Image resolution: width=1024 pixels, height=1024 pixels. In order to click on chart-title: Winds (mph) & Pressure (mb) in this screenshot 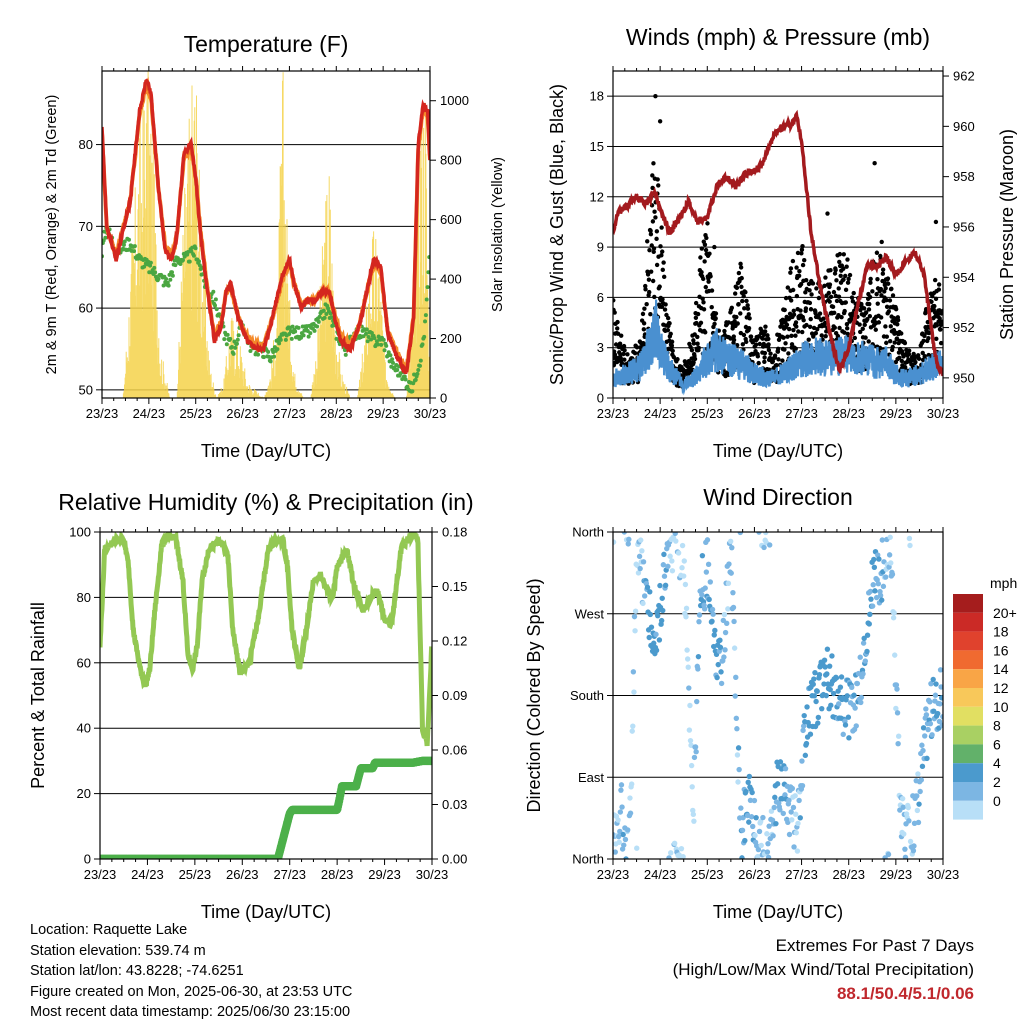, I will do `click(778, 37)`.